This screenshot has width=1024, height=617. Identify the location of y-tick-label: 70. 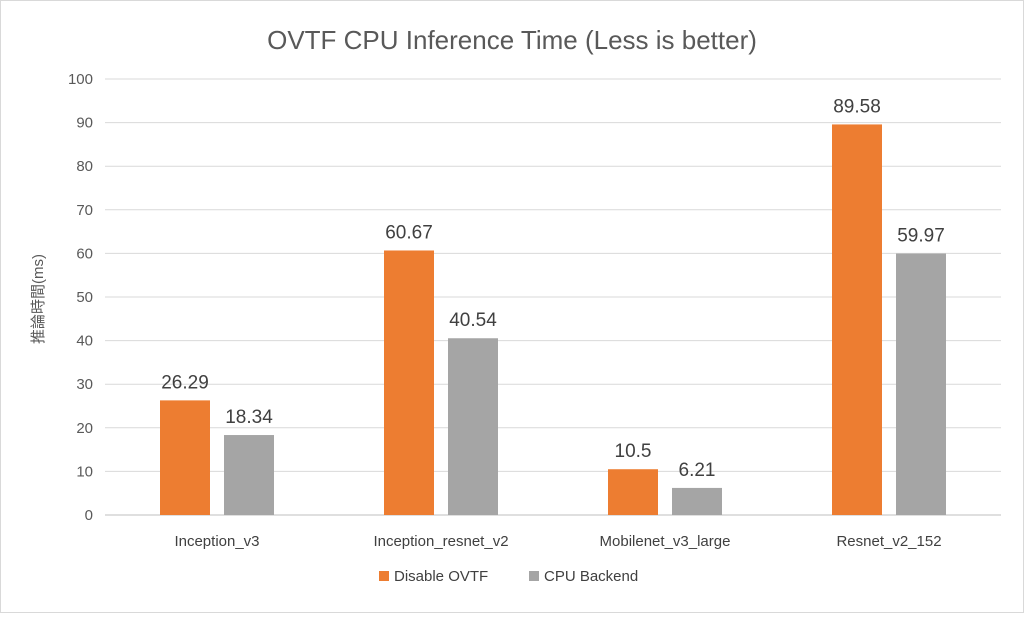
(84, 210).